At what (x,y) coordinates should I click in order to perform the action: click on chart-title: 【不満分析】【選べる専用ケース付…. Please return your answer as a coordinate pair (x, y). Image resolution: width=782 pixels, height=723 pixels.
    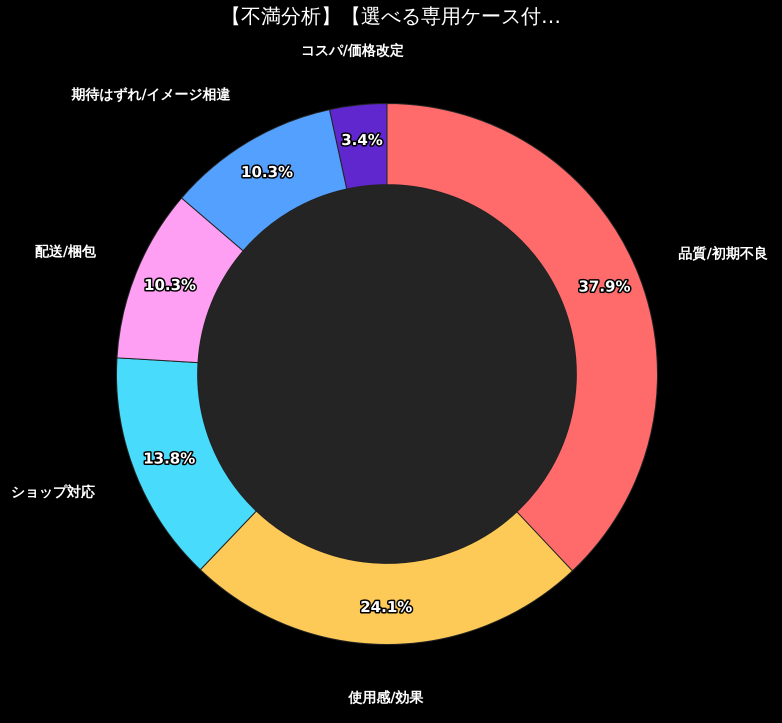
    Looking at the image, I should click on (391, 16).